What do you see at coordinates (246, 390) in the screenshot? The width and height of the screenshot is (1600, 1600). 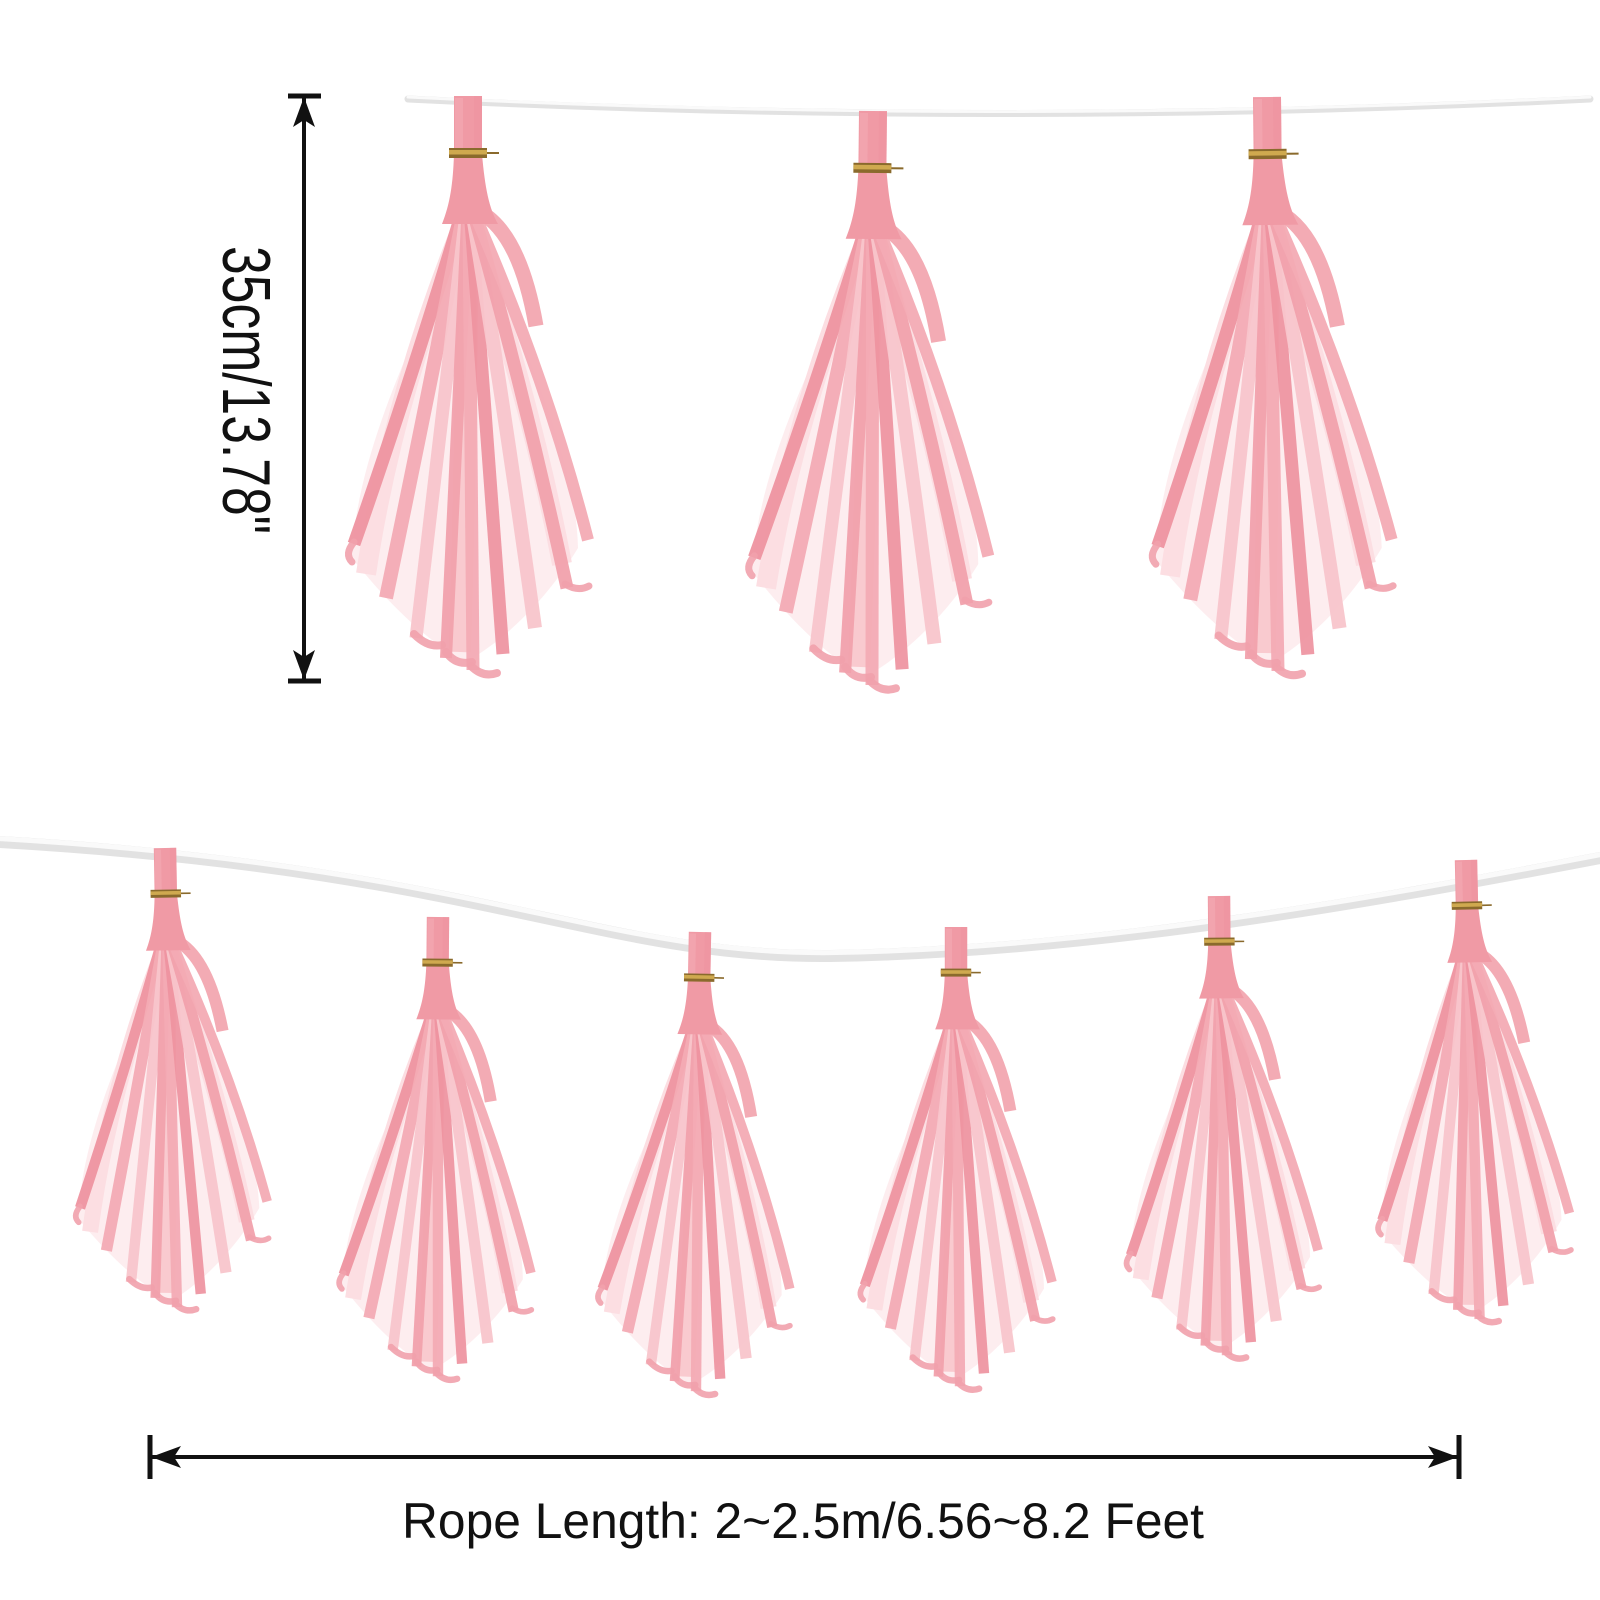 I see `tassel-length-label: 35cm/13.78"` at bounding box center [246, 390].